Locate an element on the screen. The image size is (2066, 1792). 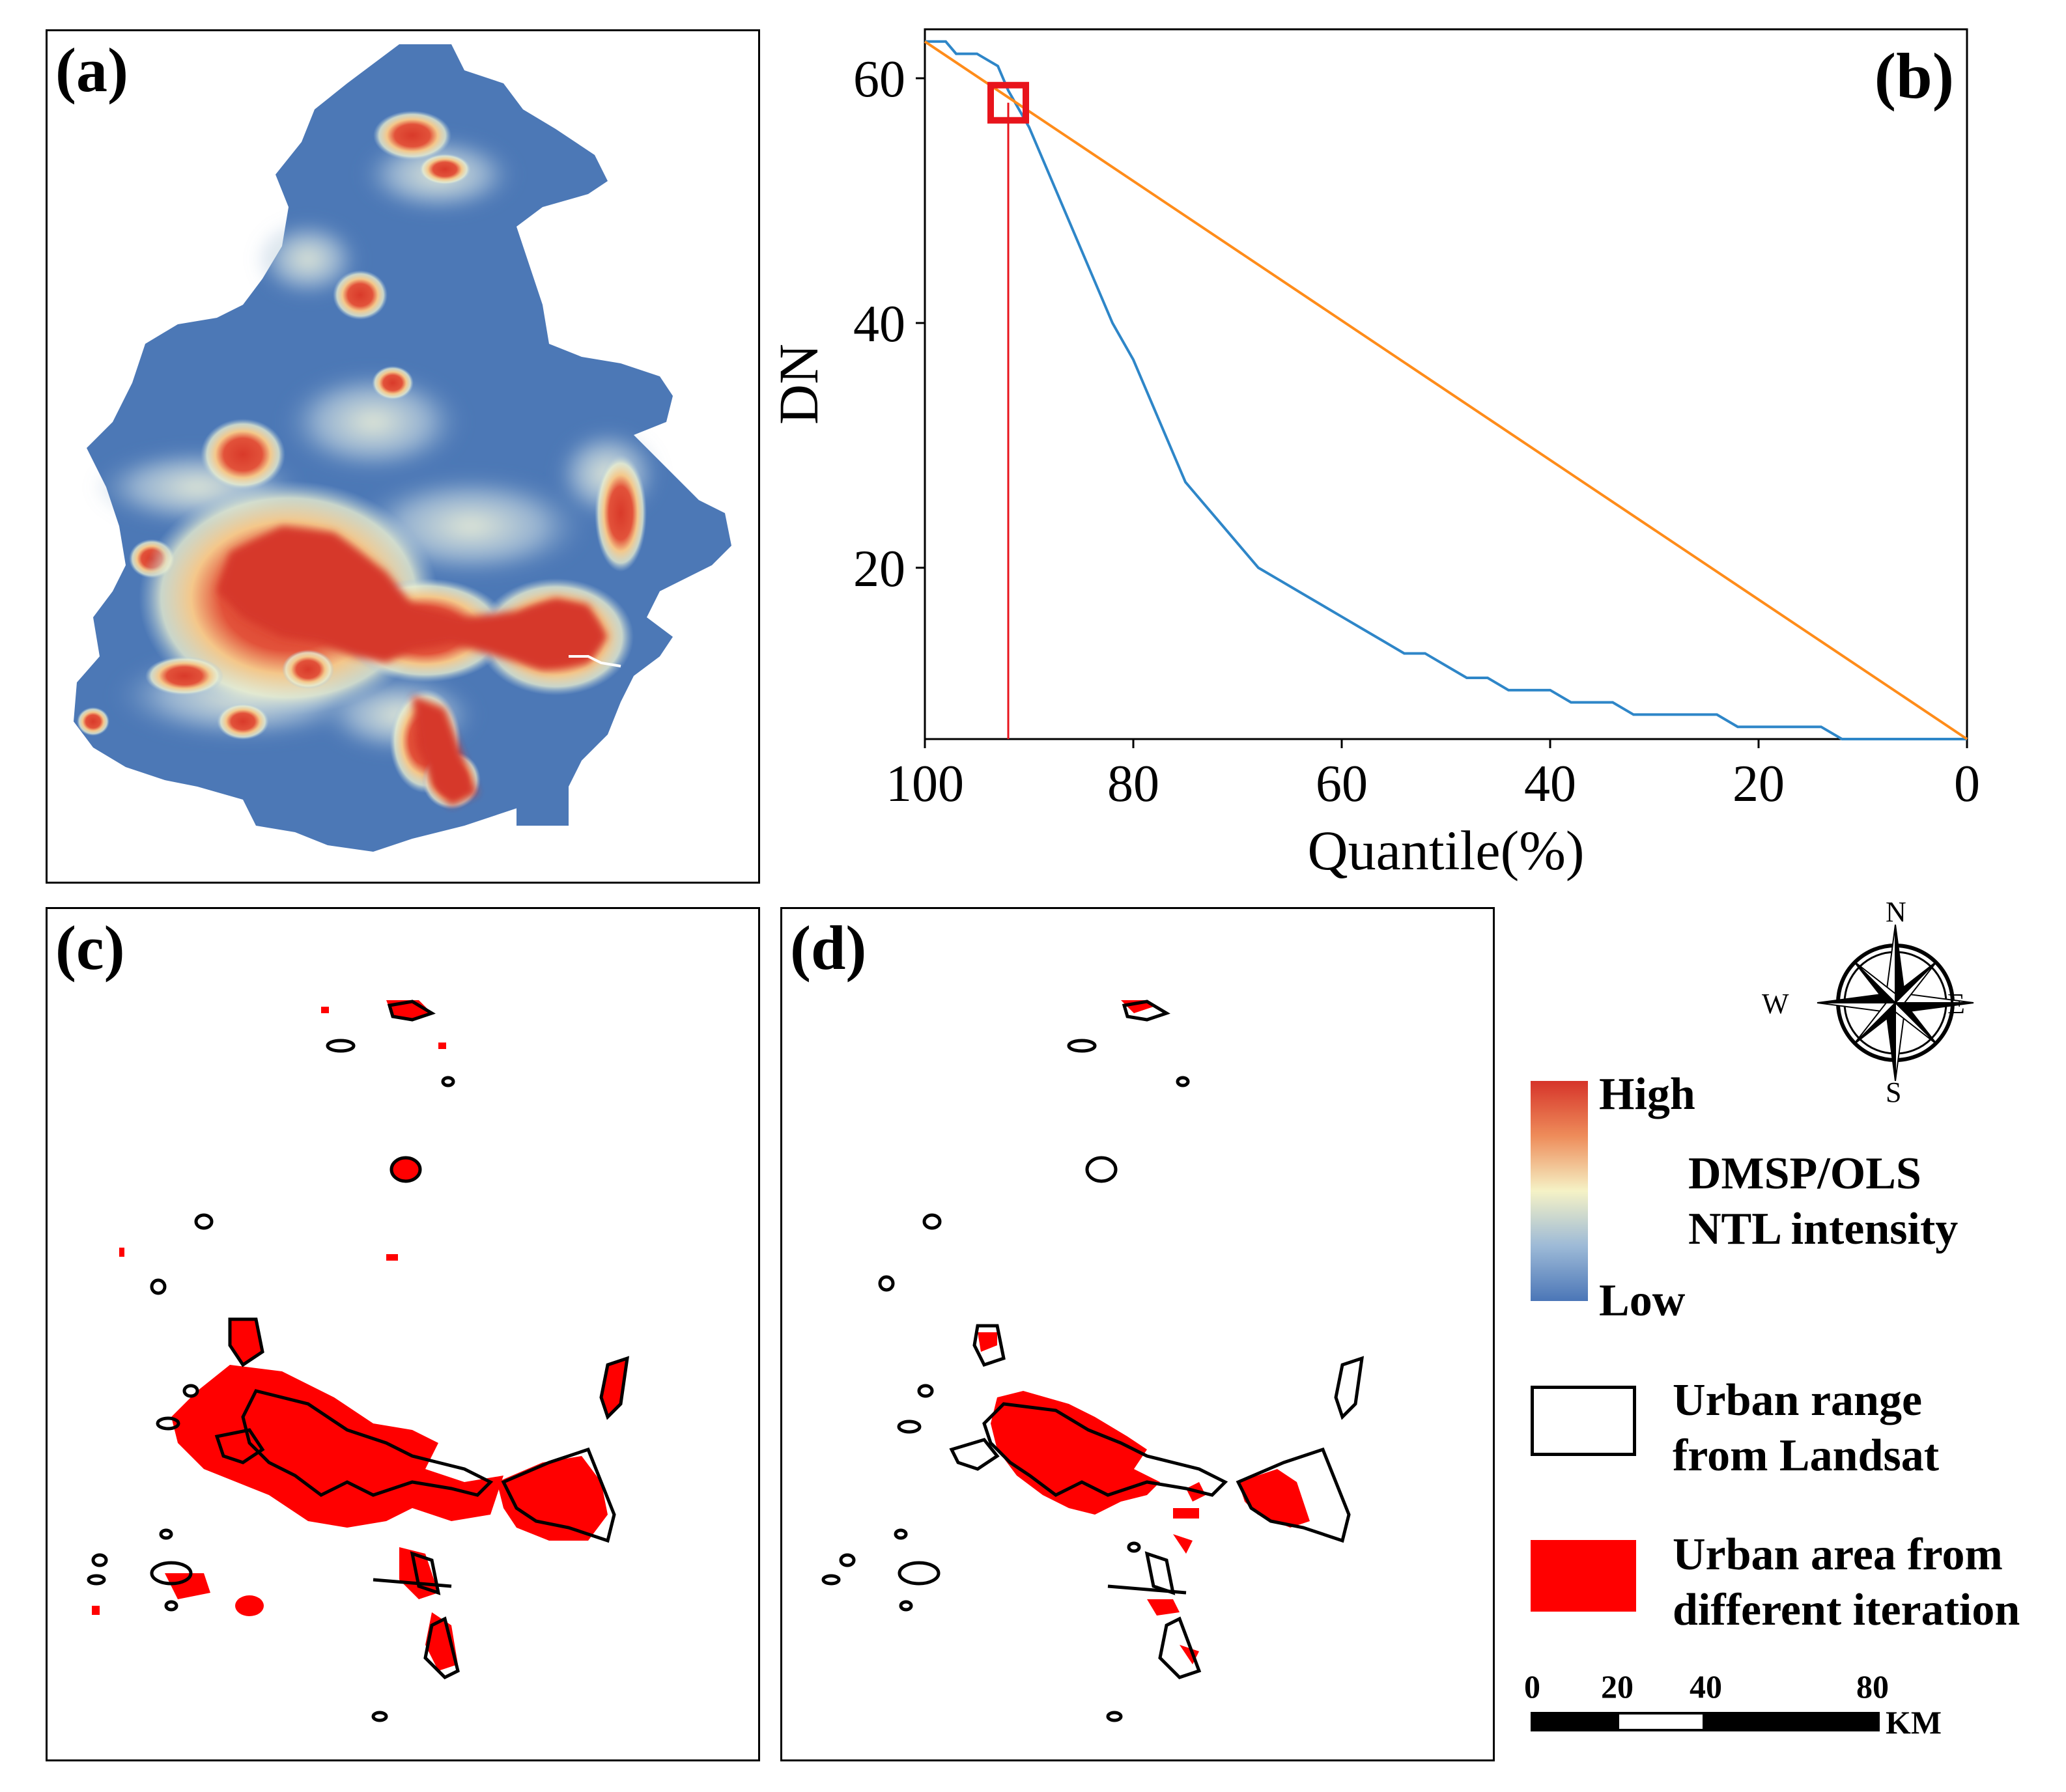
urban-area-swatch is located at coordinates (1583, 1576).